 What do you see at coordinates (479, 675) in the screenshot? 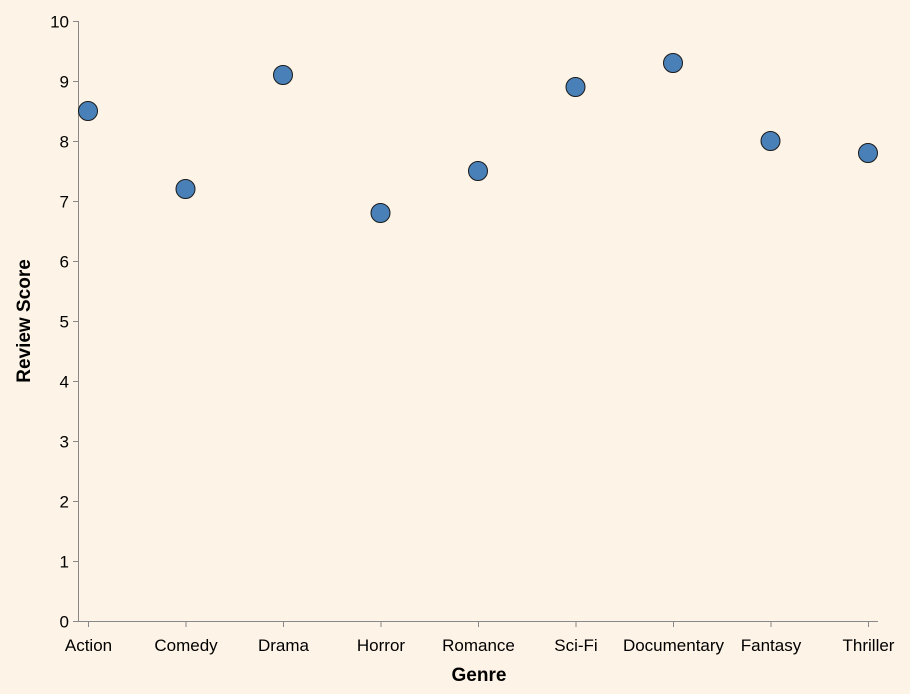
I see `x-axis-title: Genre` at bounding box center [479, 675].